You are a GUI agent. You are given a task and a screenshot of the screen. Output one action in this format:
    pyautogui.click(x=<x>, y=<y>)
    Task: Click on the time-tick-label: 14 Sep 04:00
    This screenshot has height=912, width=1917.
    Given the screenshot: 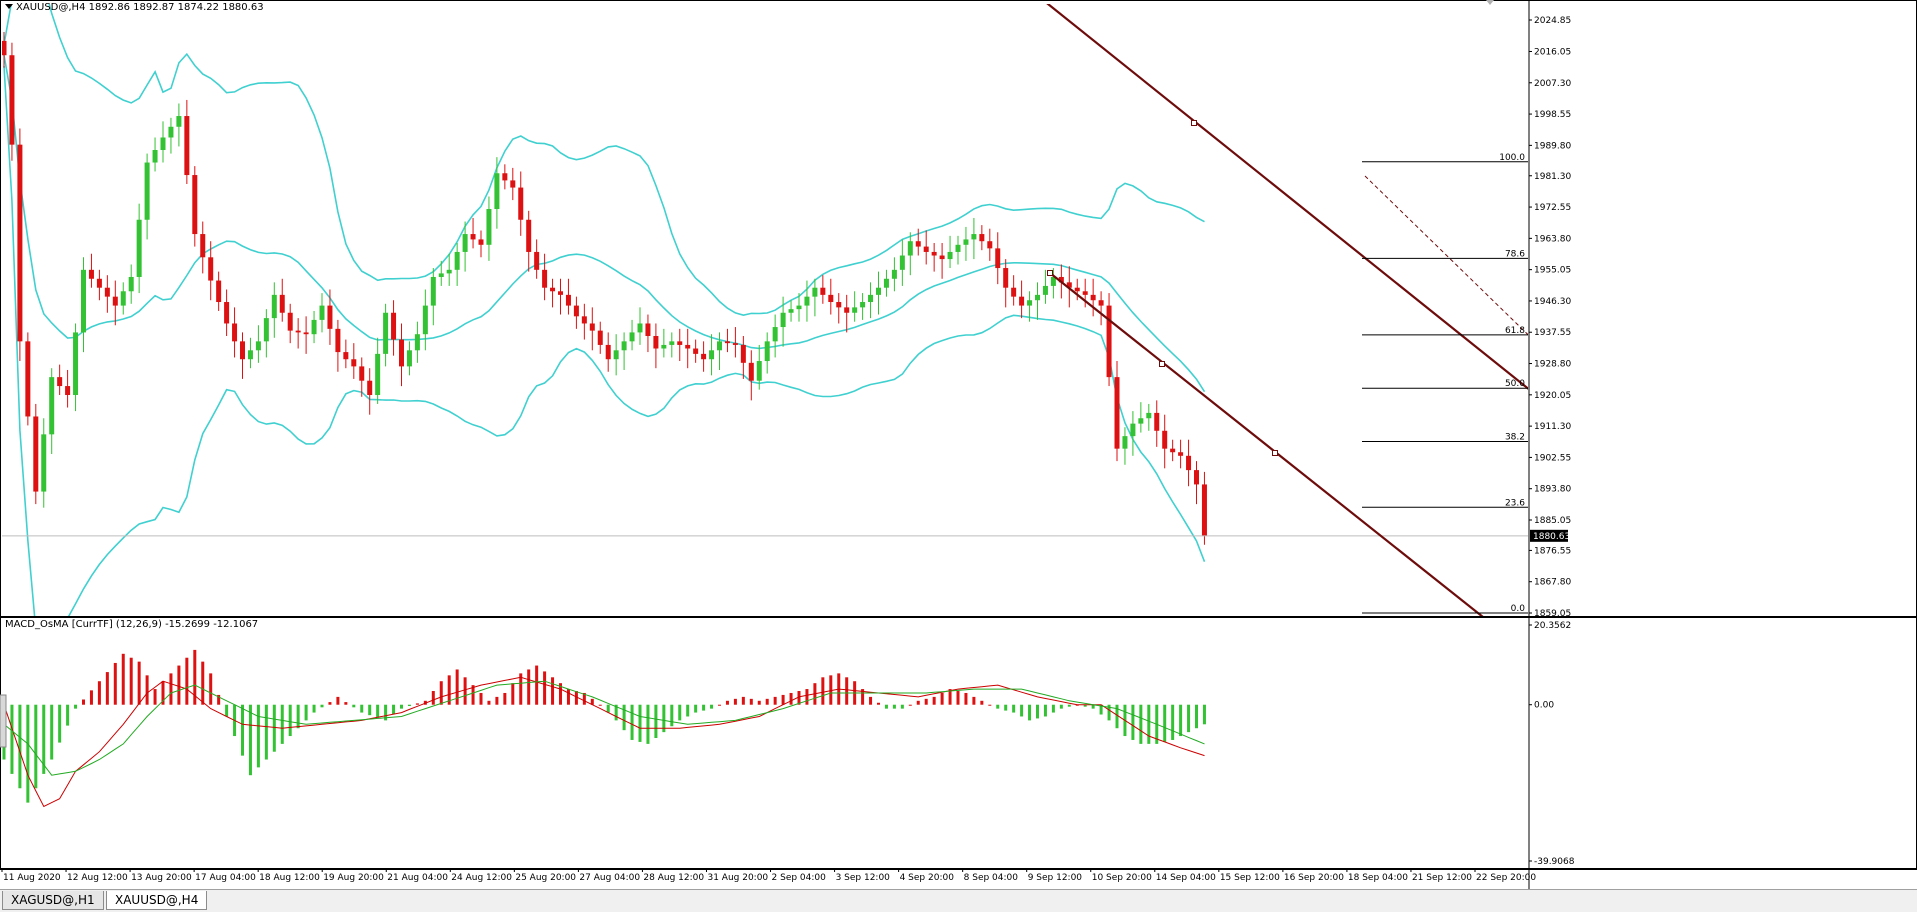 What is the action you would take?
    pyautogui.click(x=1186, y=878)
    